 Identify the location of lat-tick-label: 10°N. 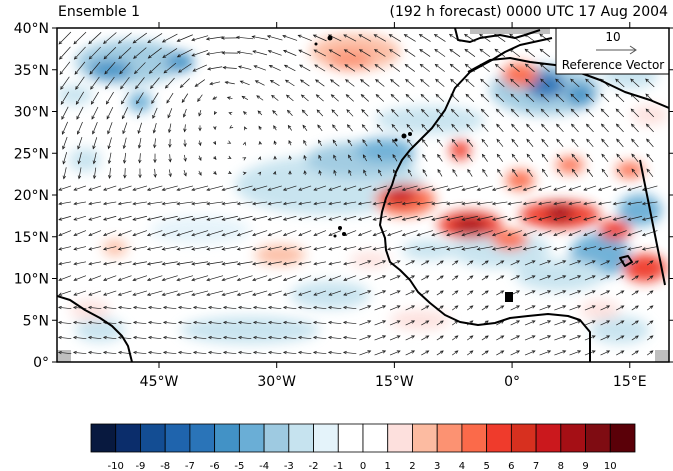
(31, 280).